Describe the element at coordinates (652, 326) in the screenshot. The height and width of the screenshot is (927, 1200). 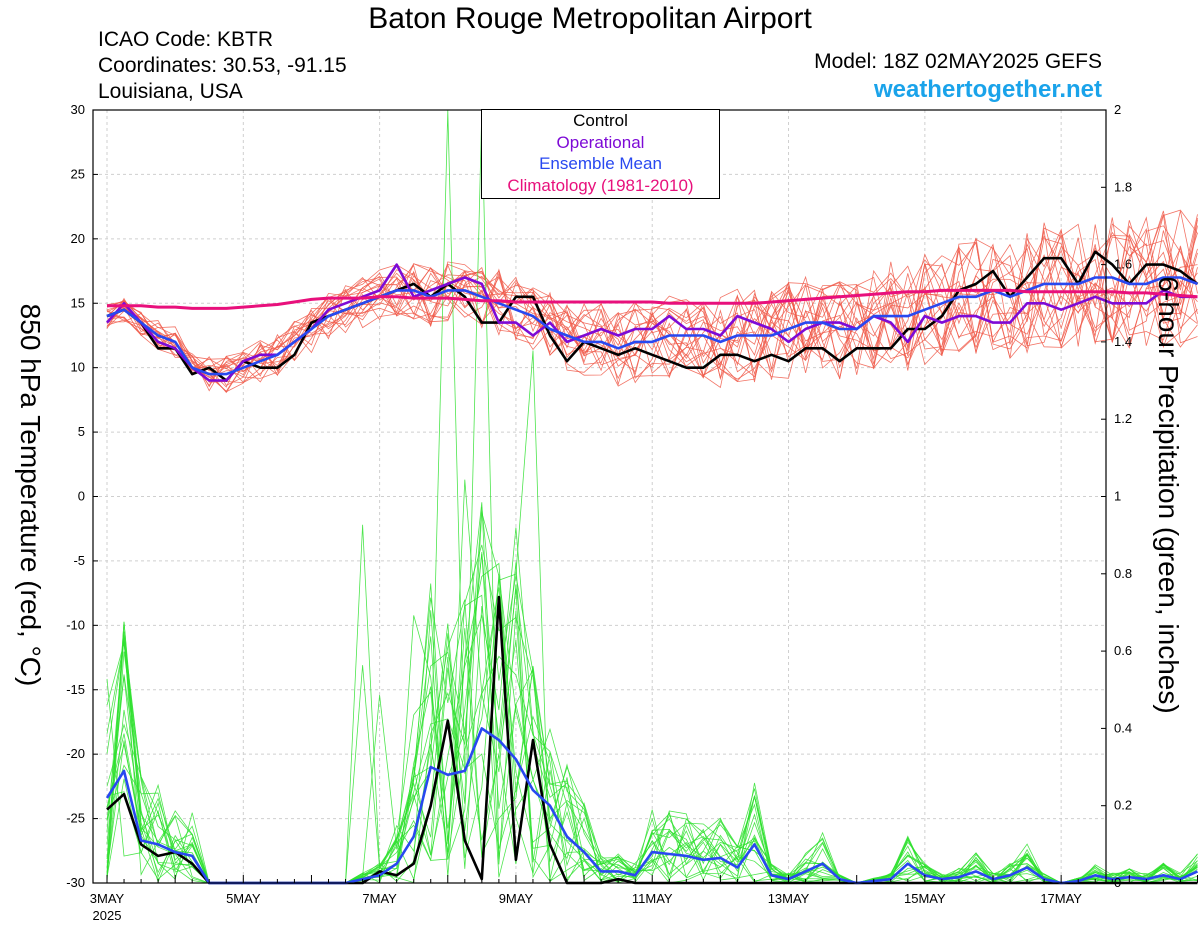
I see `ensemble-mean-left-line` at that location.